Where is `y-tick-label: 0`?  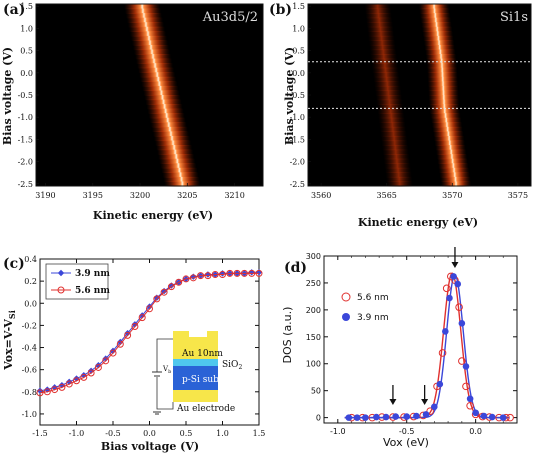 y-tick-label: 0 is located at coordinates (318, 418).